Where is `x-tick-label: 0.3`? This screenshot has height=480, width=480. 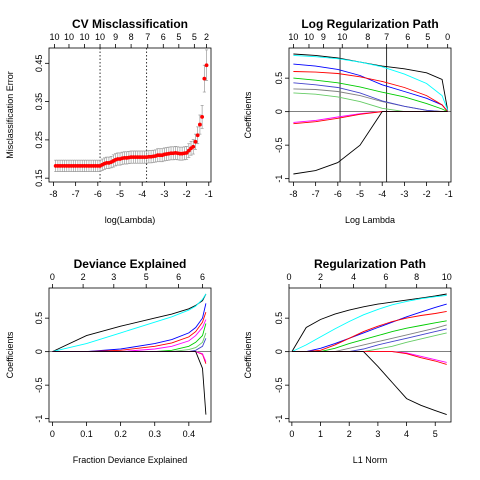 x-tick-label: 0.3 is located at coordinates (154, 434).